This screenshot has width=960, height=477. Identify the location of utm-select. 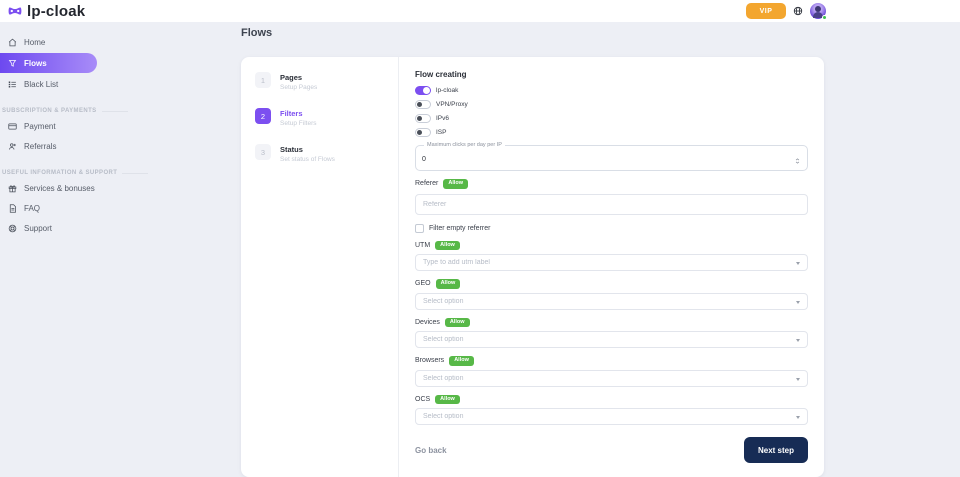
(611, 262).